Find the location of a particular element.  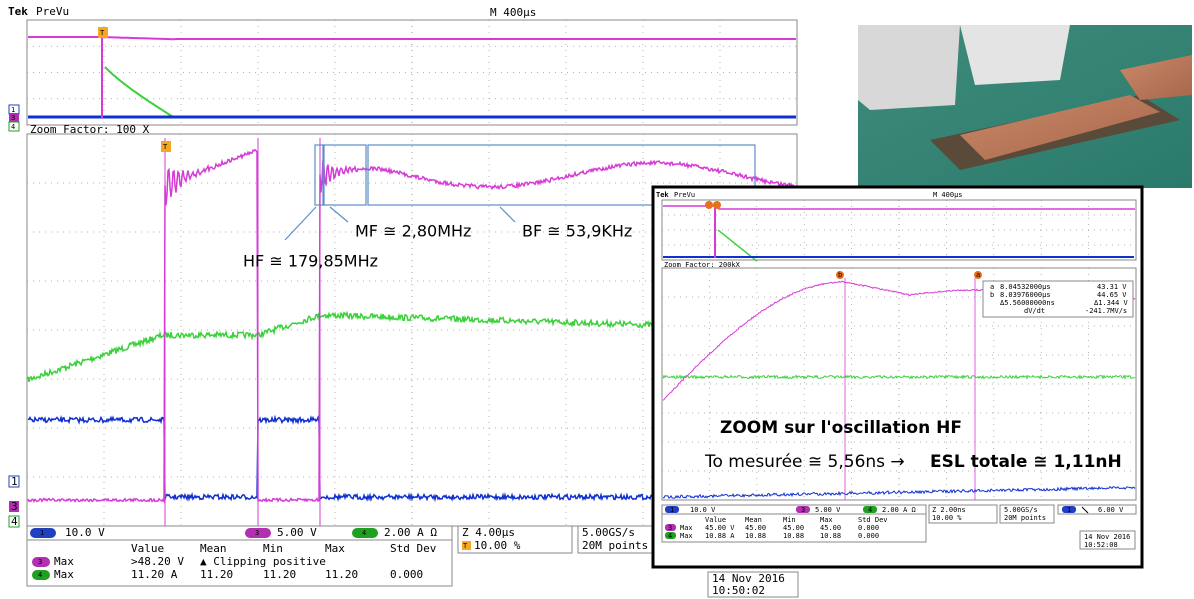

cursor-time: 8.03976000µs is located at coordinates (1025, 295).